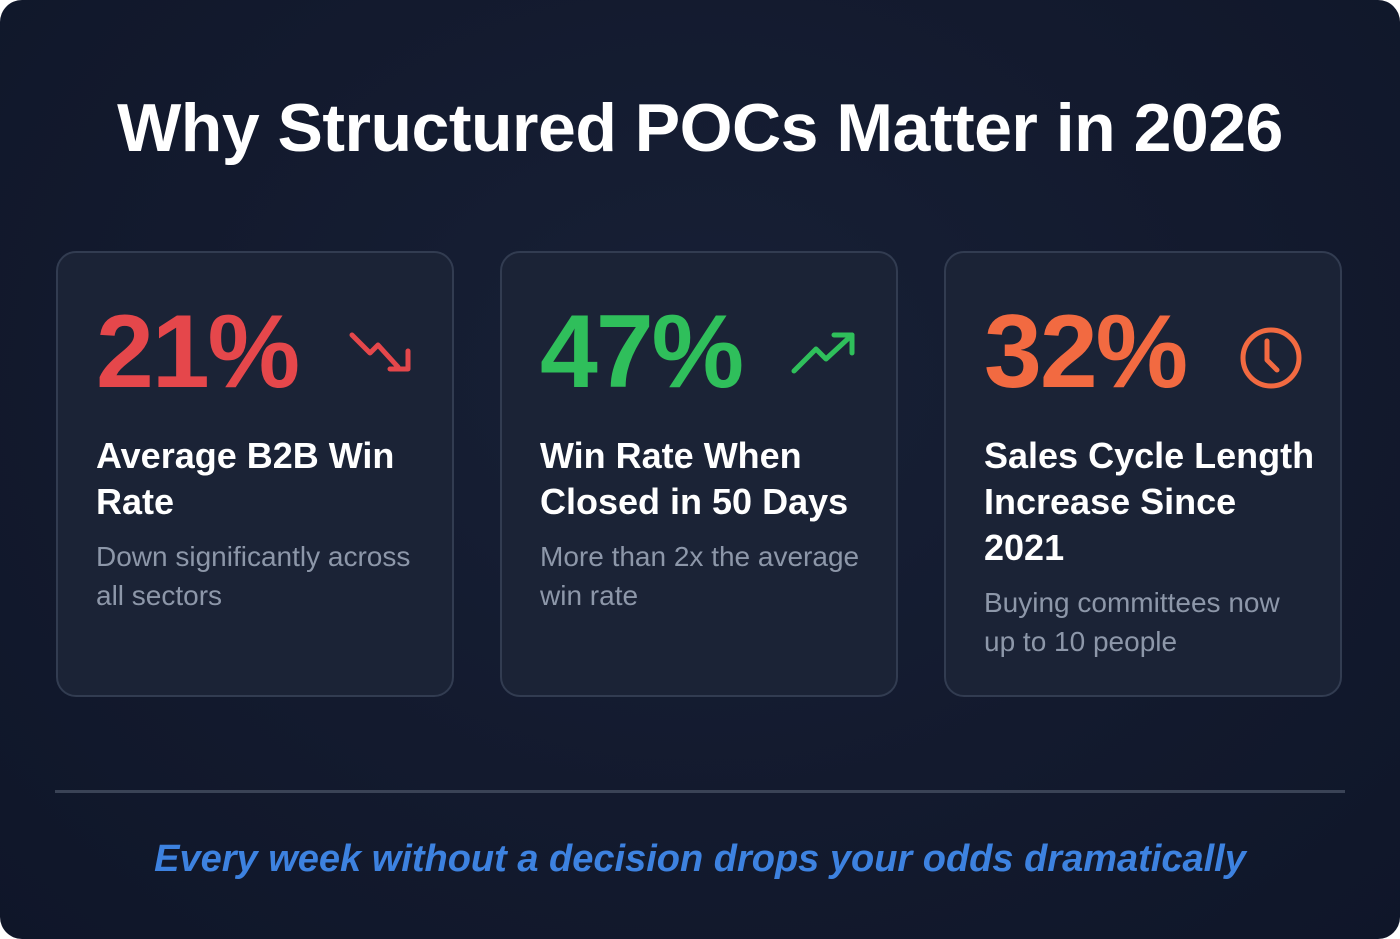 The image size is (1400, 939). Describe the element at coordinates (1271, 358) in the screenshot. I see `clock-icon` at that location.